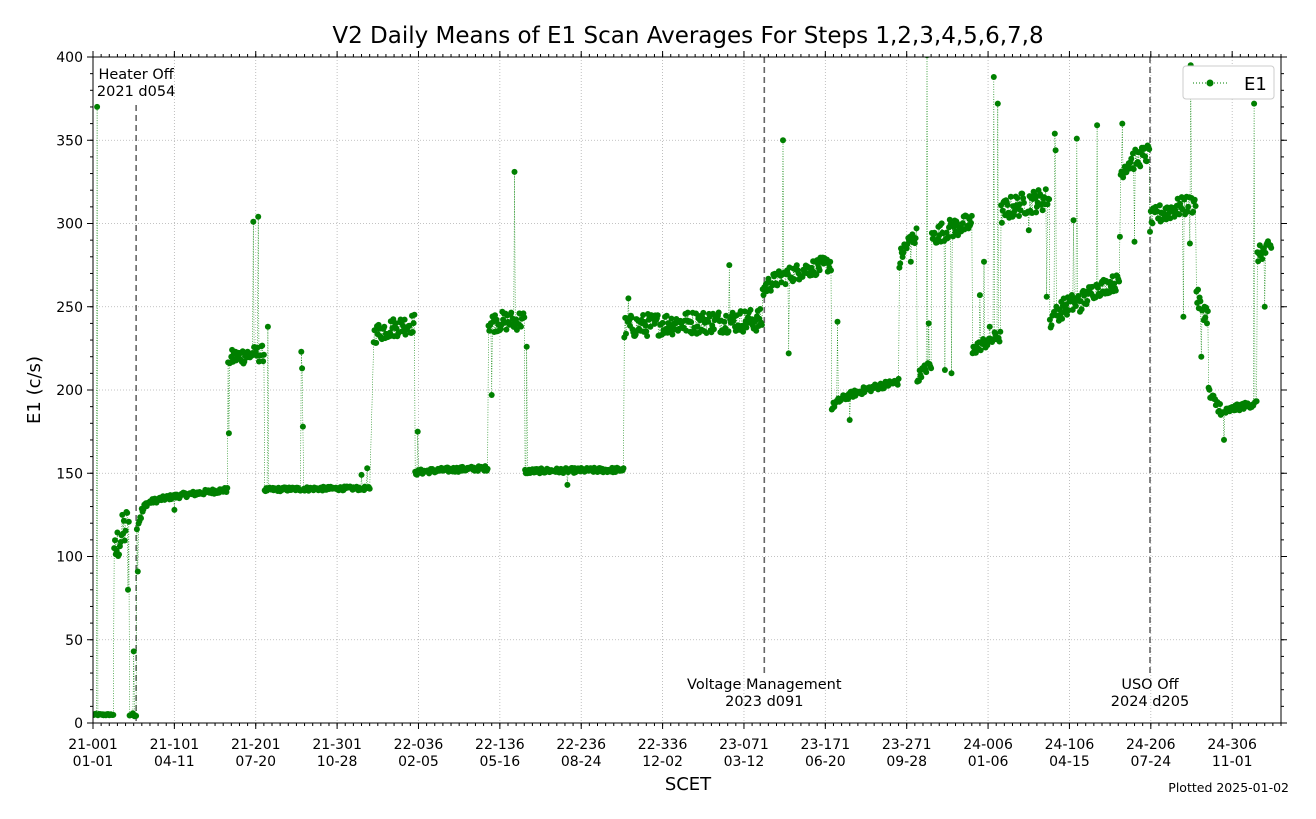 Image resolution: width=1316 pixels, height=819 pixels. I want to click on x-tick-label-month-day: 09-28, so click(906, 762).